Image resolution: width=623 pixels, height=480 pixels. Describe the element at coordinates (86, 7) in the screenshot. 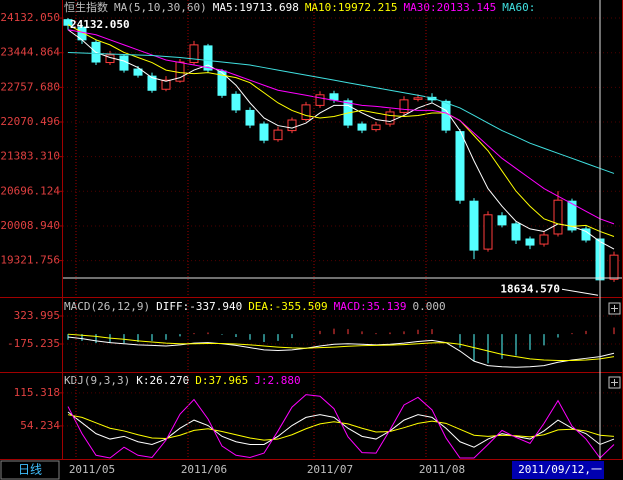

I see `panel-title: 恒生指数` at that location.